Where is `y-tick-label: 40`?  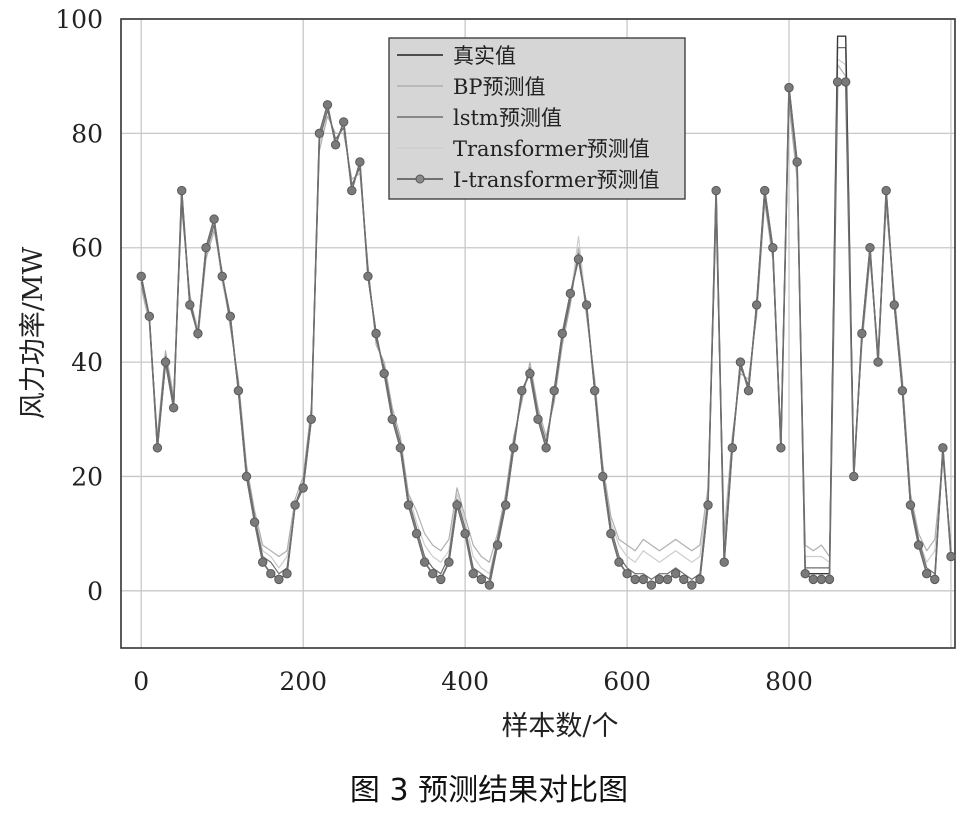
y-tick-label: 40 is located at coordinates (87, 362).